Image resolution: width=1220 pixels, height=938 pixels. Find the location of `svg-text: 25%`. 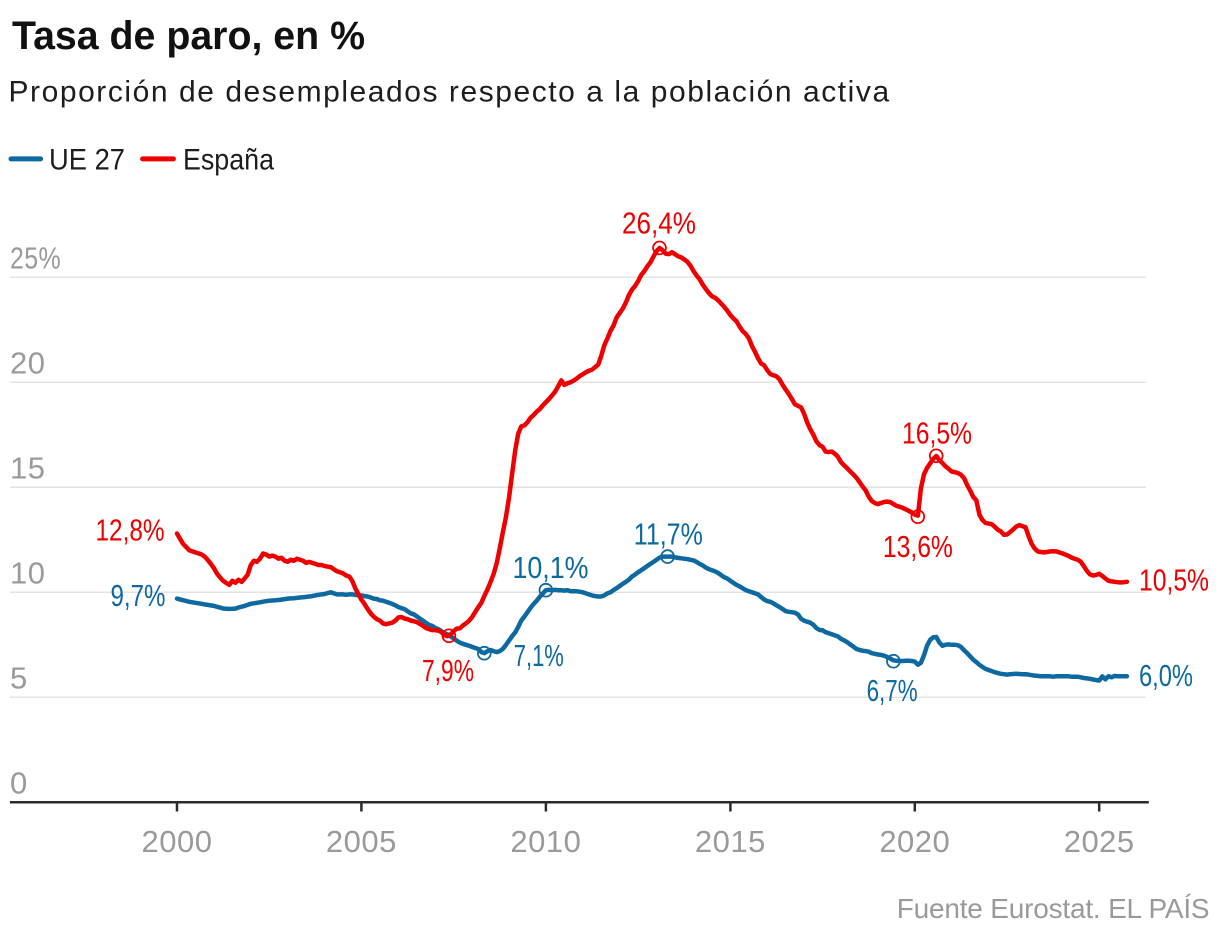

svg-text: 25% is located at coordinates (35, 257).